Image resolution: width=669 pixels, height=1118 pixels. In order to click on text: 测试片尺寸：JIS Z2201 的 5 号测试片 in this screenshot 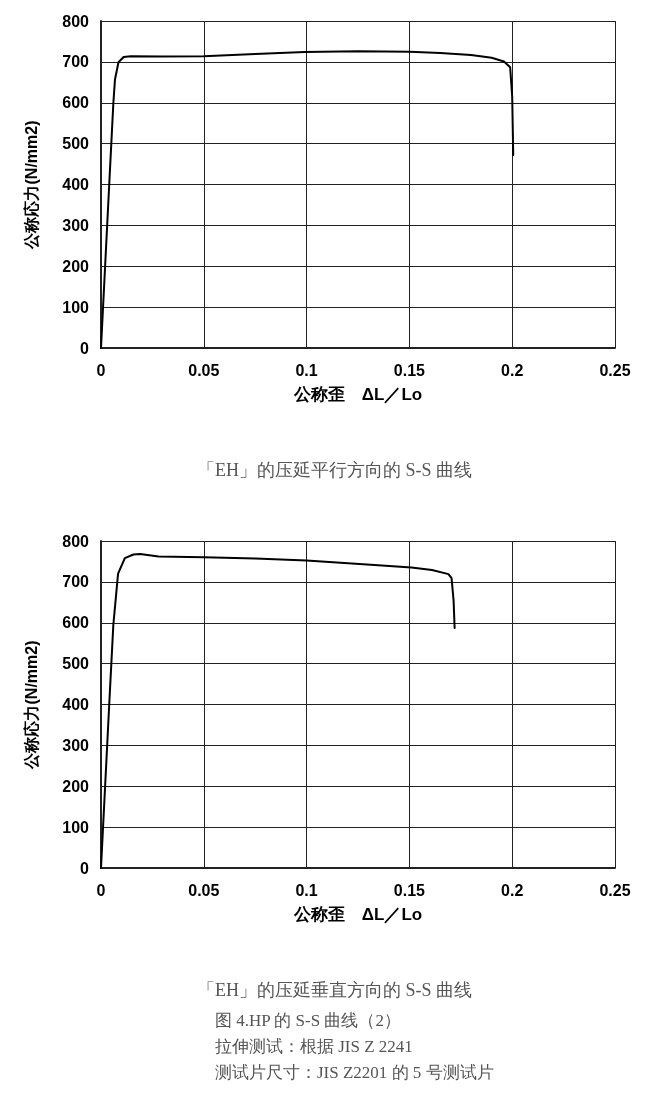, I will do `click(355, 1073)`.